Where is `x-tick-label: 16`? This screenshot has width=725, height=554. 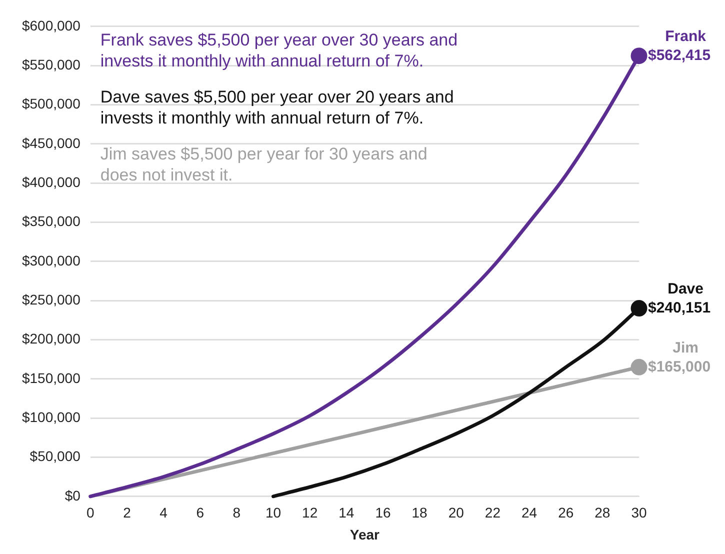
x-tick-label: 16 is located at coordinates (383, 512).